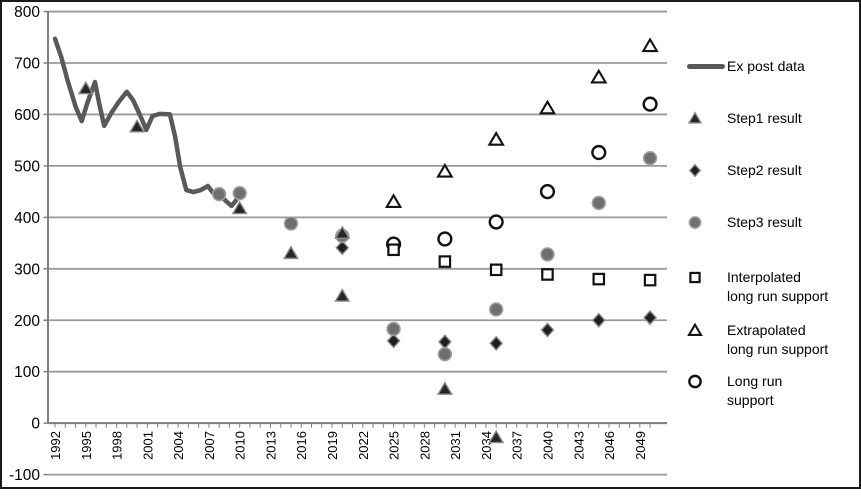 The width and height of the screenshot is (861, 498). I want to click on legend-item-extrapolated-long-run-support: Extrapolated long run support, so click(756, 340).